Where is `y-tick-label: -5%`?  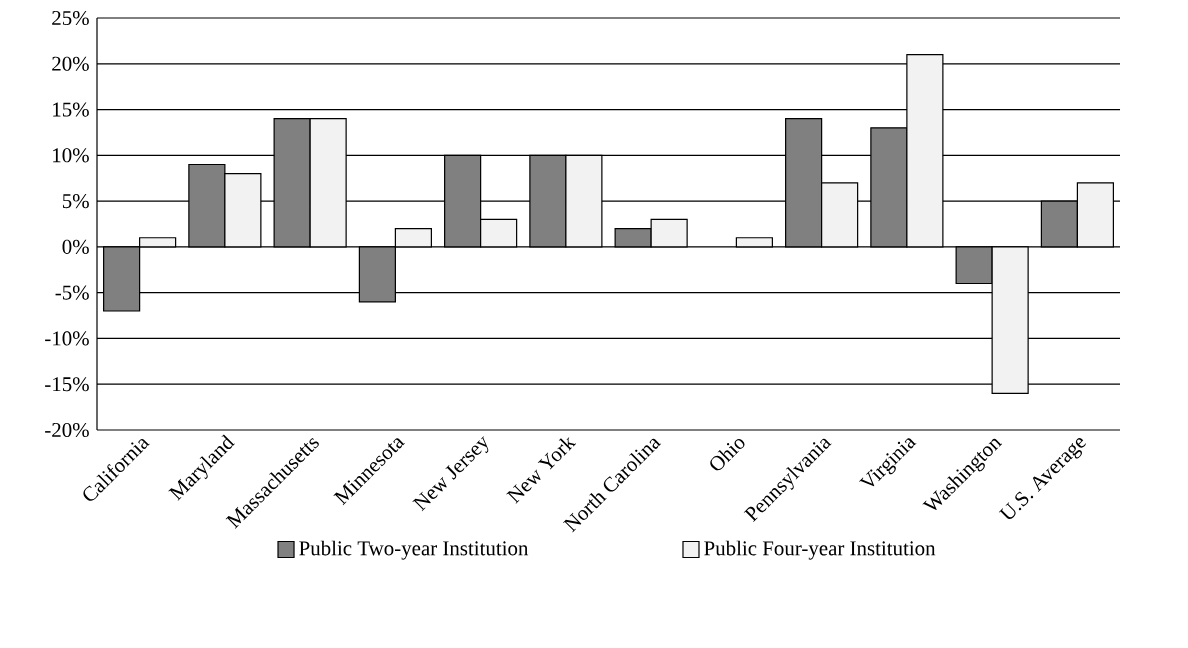 y-tick-label: -5% is located at coordinates (72, 292).